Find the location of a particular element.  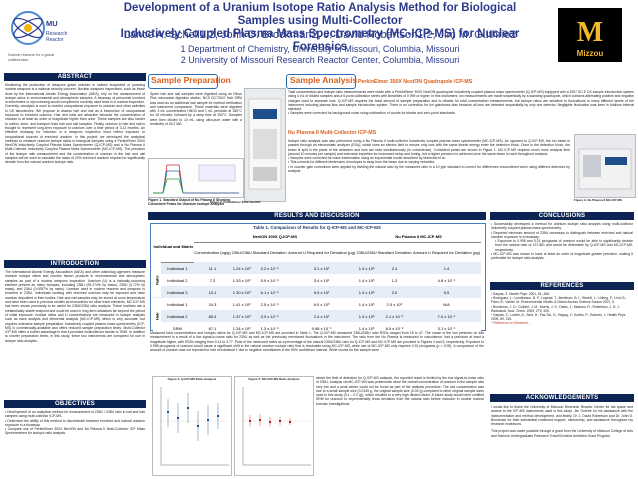

figure-2-caption: Figure 2. PerkinElmer 300X NexION is located at coordinates (235, 202).